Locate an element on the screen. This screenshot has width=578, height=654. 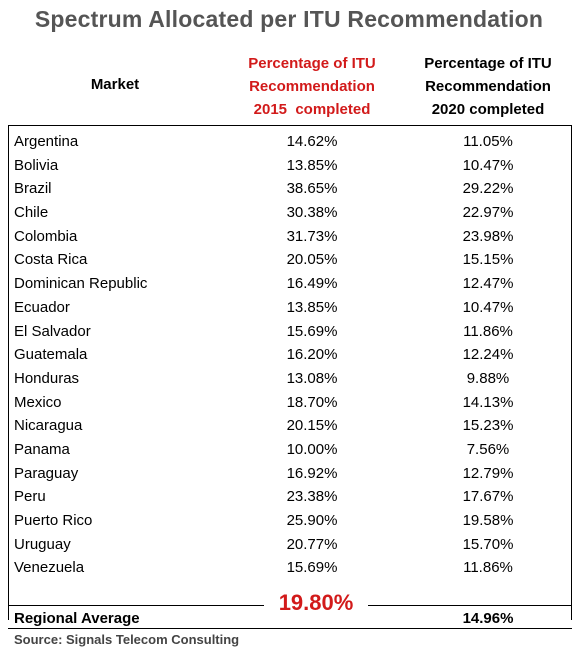
pct-2015-cell: 20.77% is located at coordinates (312, 544).